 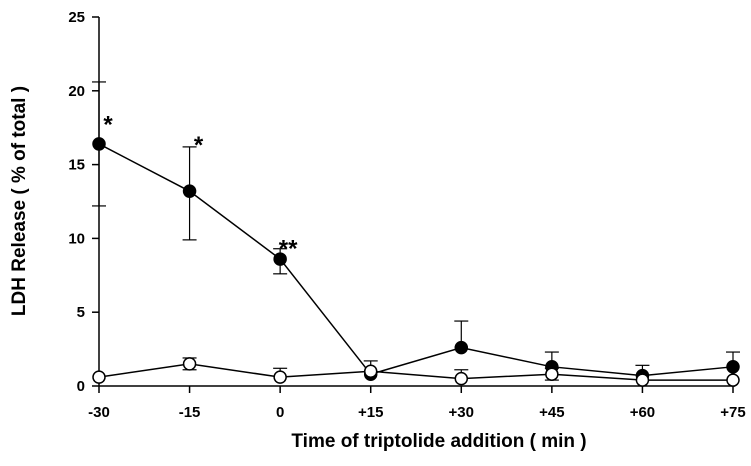 What do you see at coordinates (81, 312) in the screenshot?
I see `y-tick-label: 5` at bounding box center [81, 312].